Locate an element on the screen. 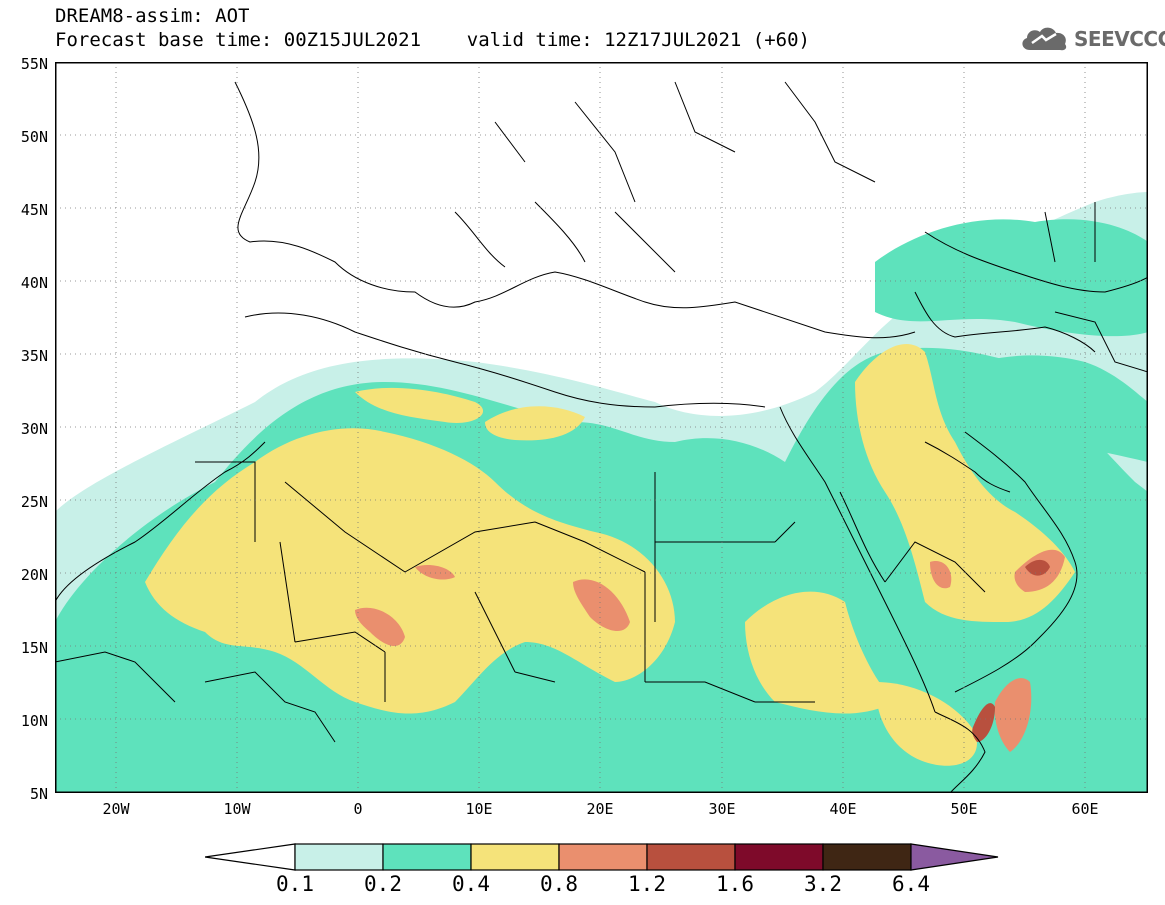 This screenshot has width=1165, height=905. logo-text: SEEVCCC is located at coordinates (1119, 39).